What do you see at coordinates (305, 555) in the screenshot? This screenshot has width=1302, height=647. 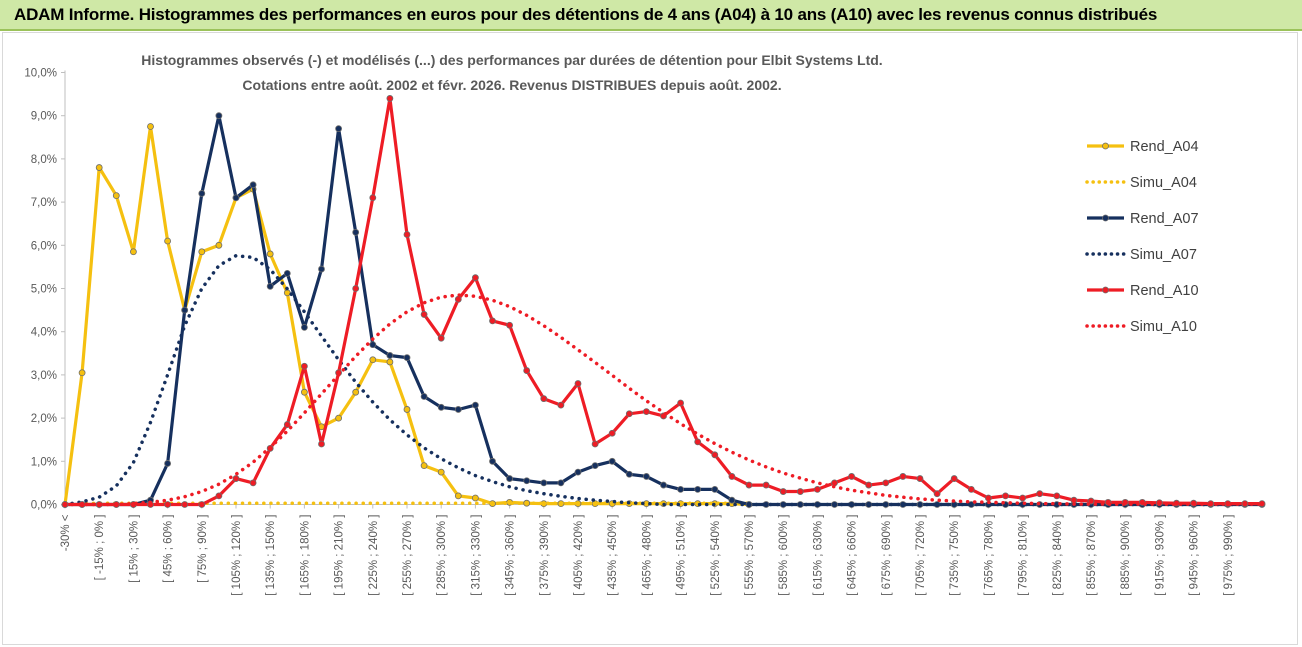 I see `x-tick-label: [ 165% ; 180% ]` at bounding box center [305, 555].